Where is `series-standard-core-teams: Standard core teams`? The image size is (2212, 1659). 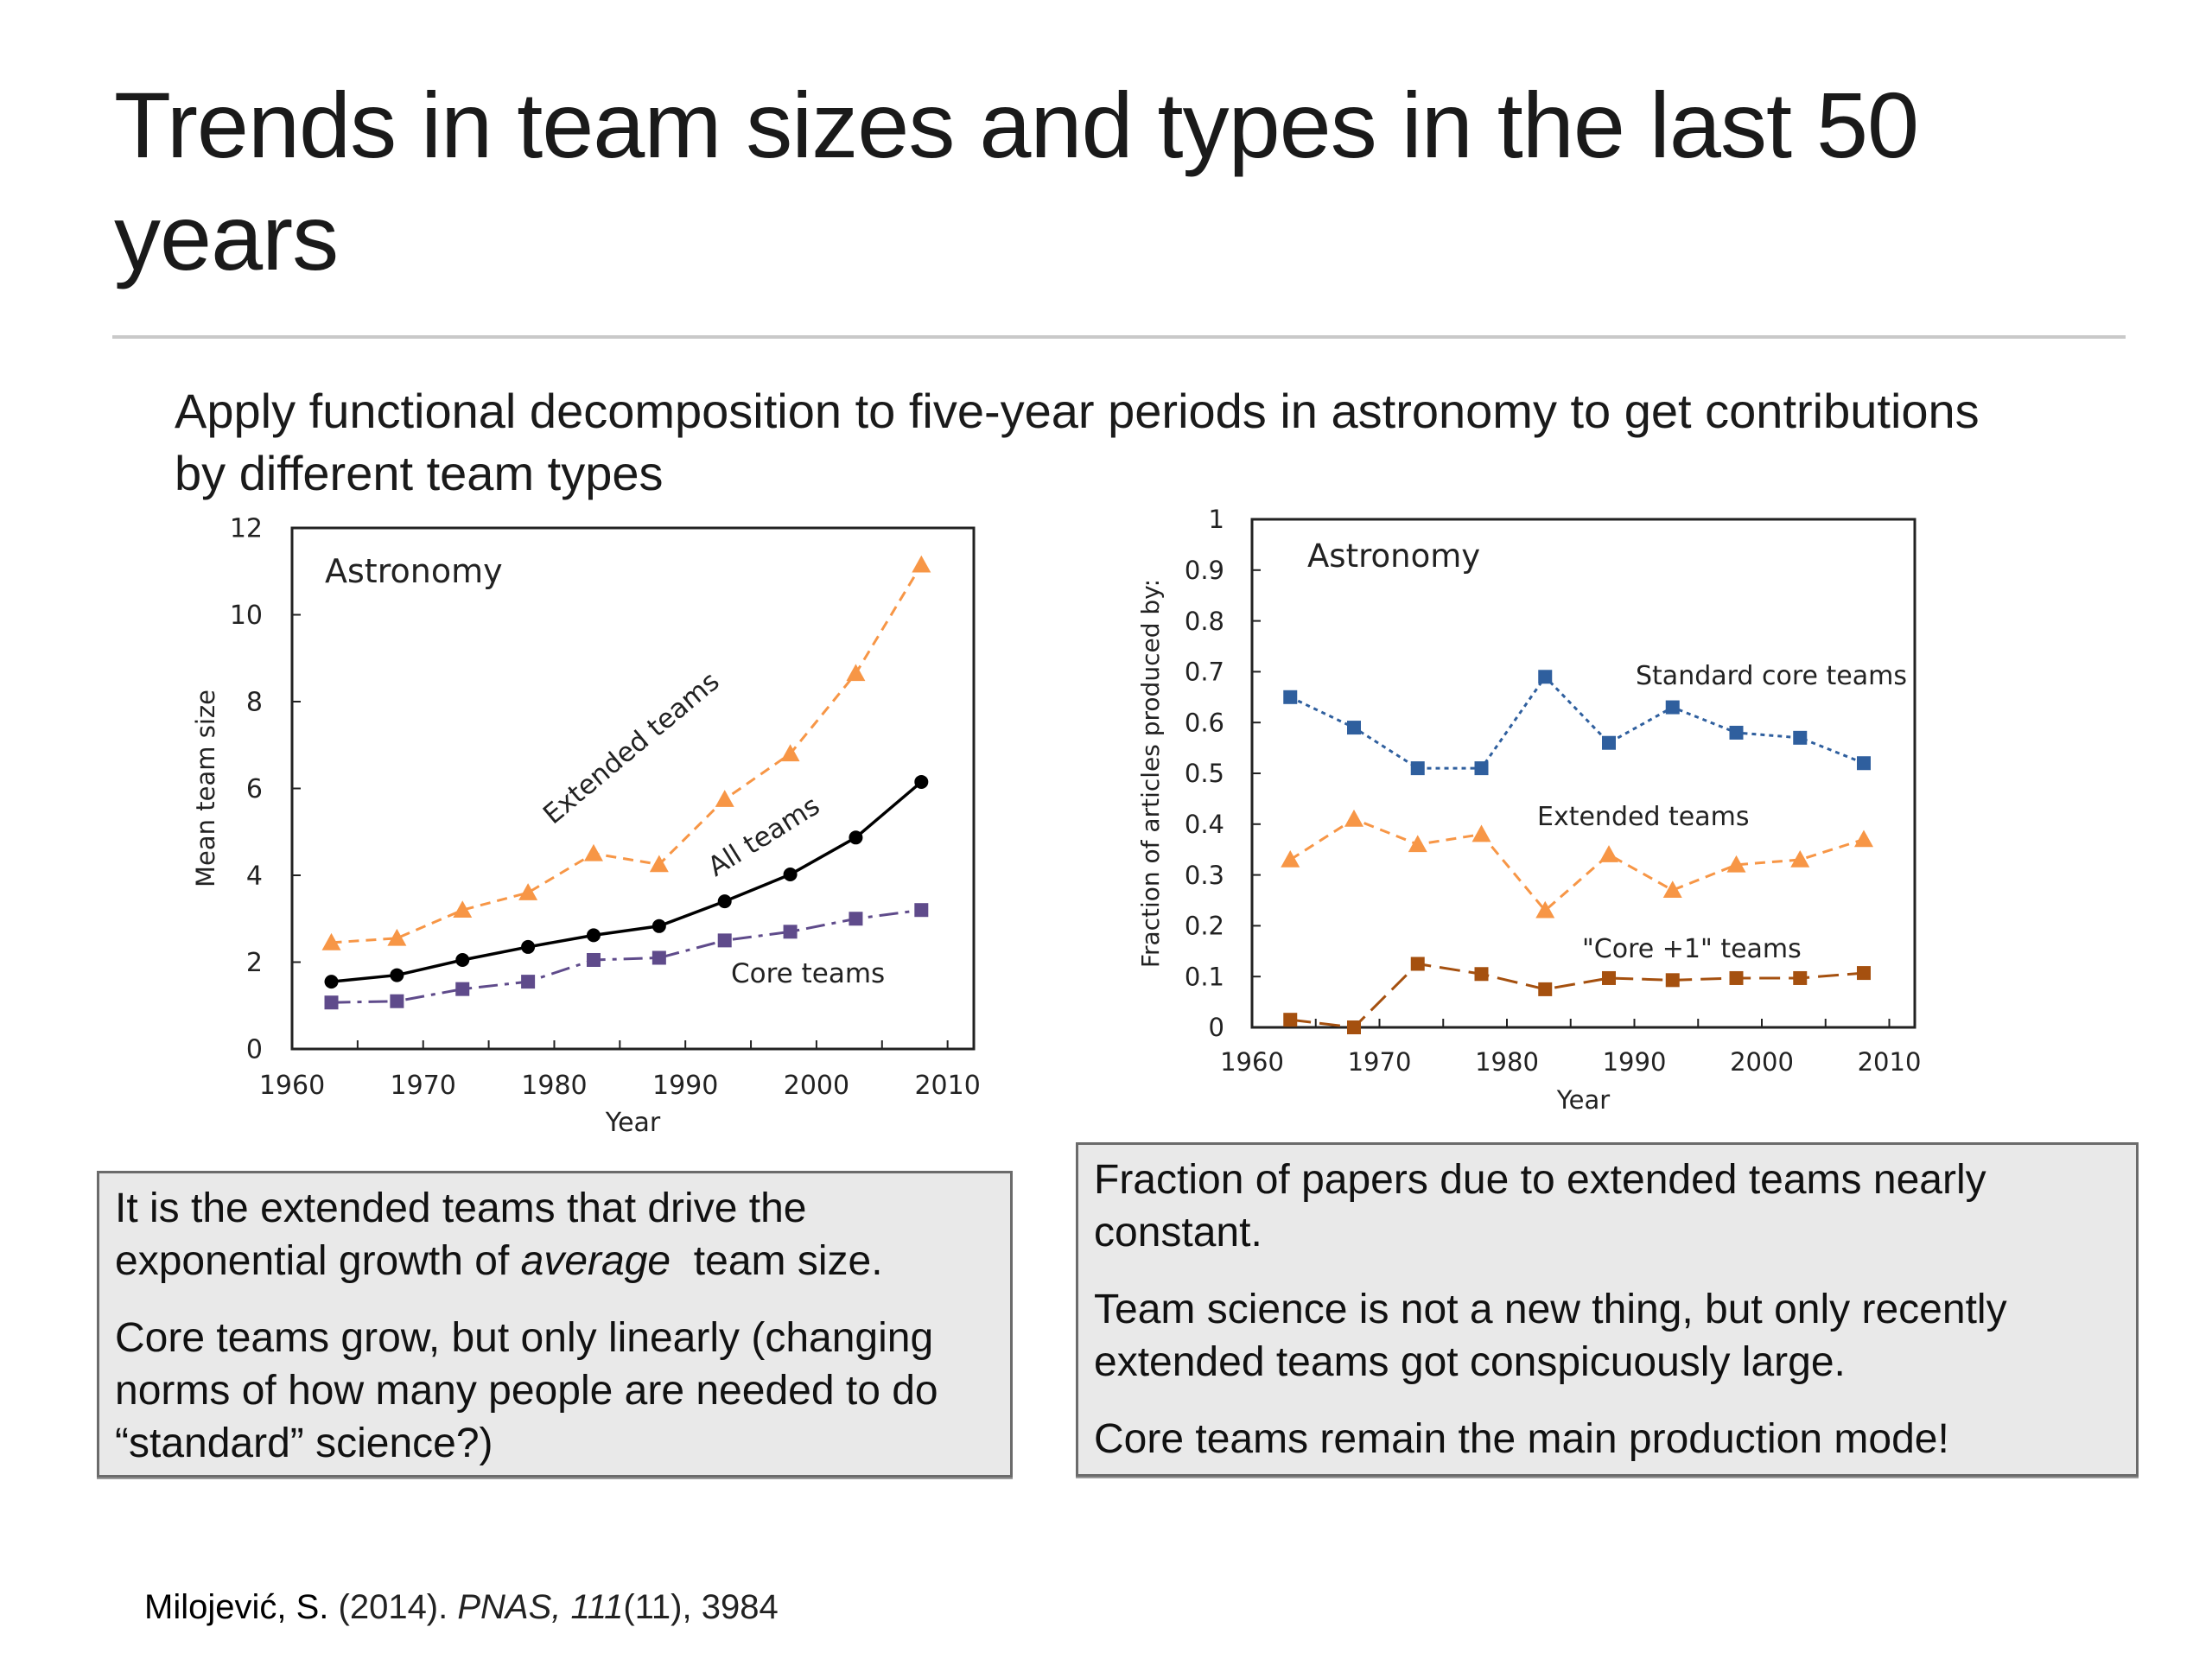
series-standard-core-teams: Standard core teams is located at coordinates (1595, 718).